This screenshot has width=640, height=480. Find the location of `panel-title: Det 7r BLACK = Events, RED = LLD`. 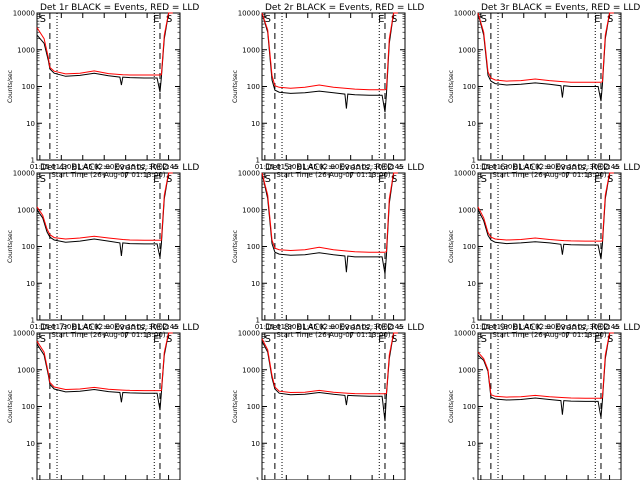

panel-title: Det 7r BLACK = Events, RED = LLD is located at coordinates (119, 328).